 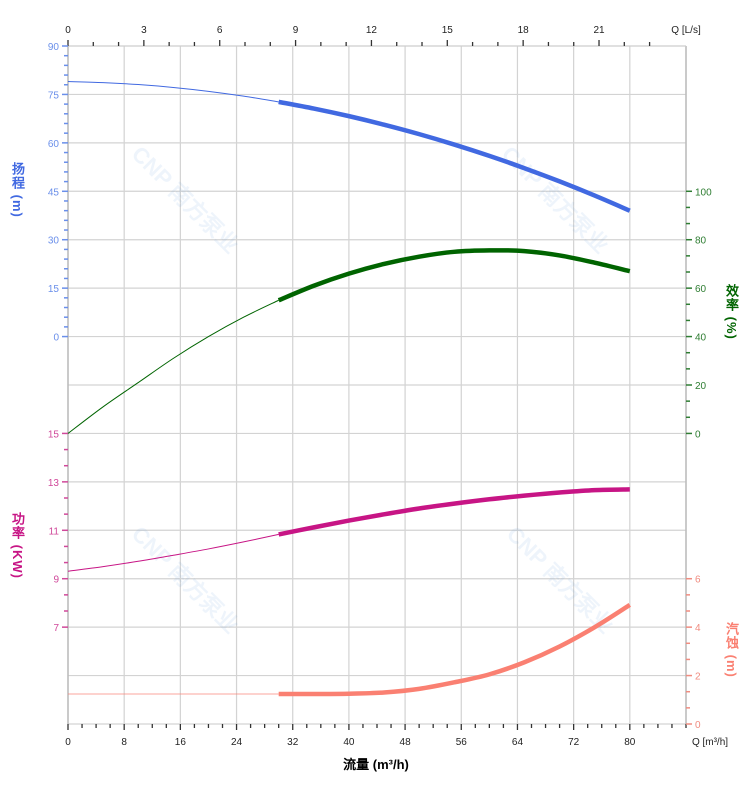 I want to click on x-axis-tick-label: 48, so click(x=406, y=742).